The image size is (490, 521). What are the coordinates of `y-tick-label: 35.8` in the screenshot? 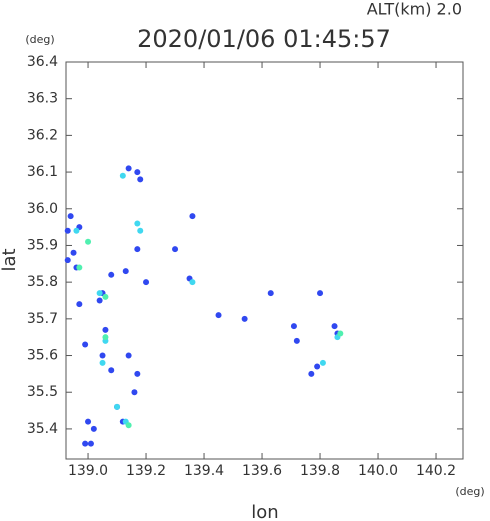 It's located at (42, 282).